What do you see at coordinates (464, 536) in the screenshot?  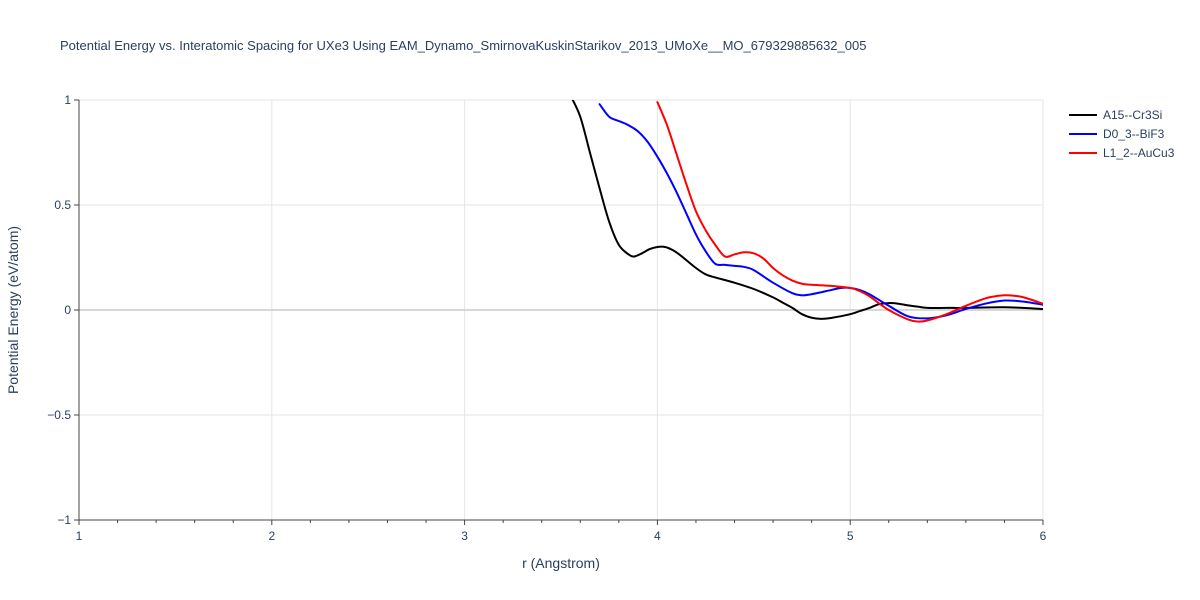 I see `x-tick-label: 3` at bounding box center [464, 536].